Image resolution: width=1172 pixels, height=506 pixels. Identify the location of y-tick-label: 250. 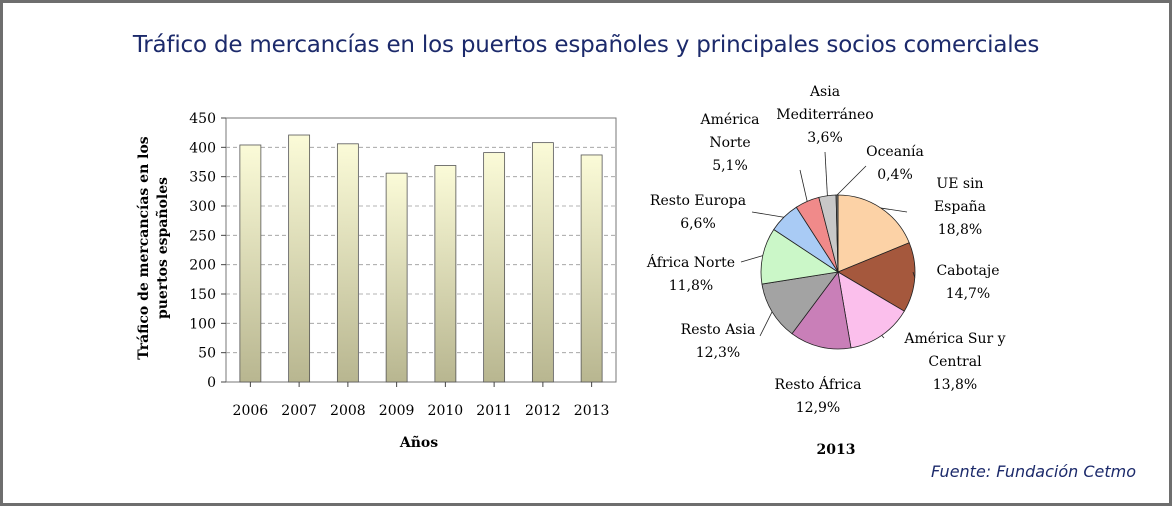
(202, 236).